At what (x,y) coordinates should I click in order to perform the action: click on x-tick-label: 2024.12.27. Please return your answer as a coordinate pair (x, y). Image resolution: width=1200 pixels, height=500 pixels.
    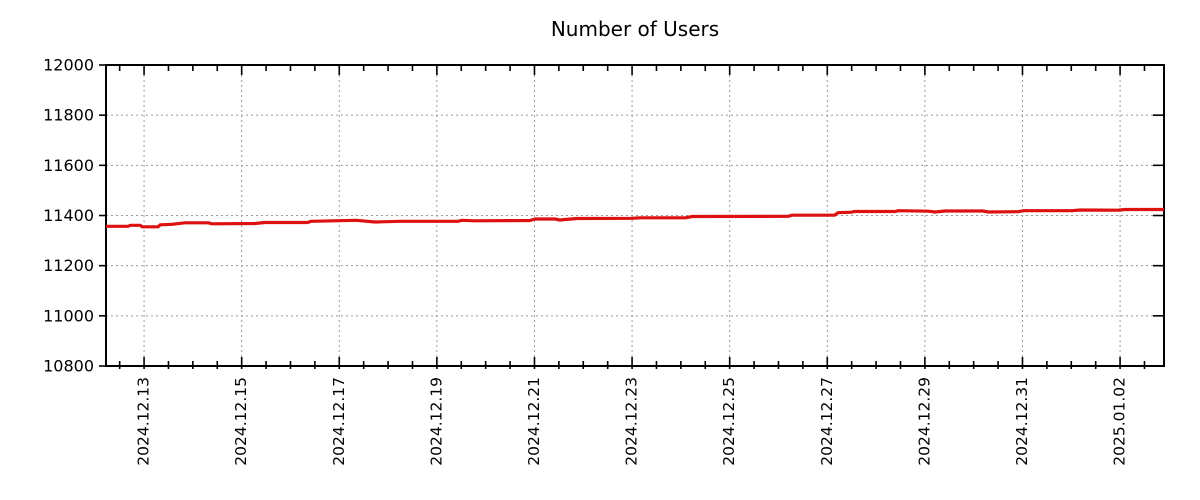
    Looking at the image, I should click on (827, 421).